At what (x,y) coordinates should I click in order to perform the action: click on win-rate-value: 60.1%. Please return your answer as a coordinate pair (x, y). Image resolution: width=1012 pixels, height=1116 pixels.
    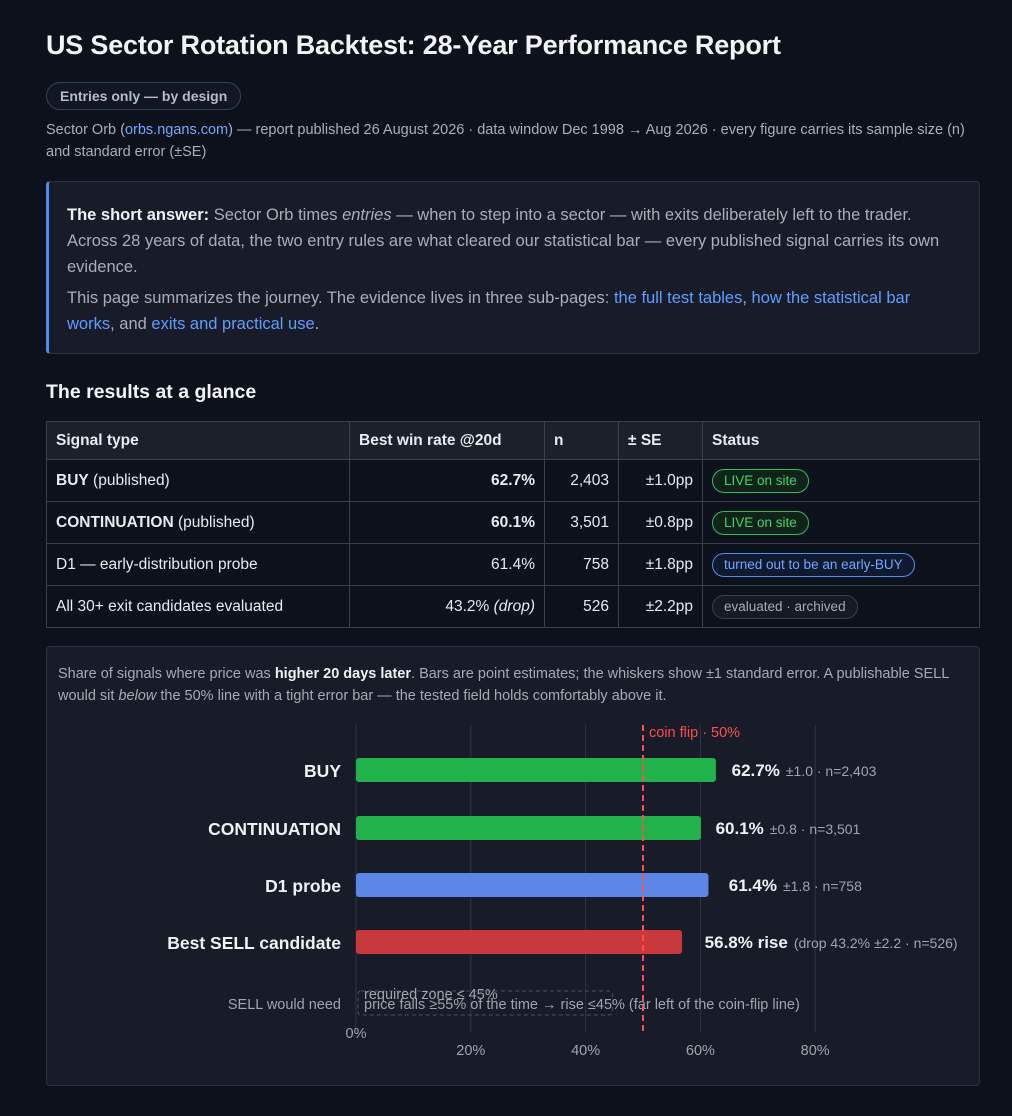
    Looking at the image, I should click on (513, 522).